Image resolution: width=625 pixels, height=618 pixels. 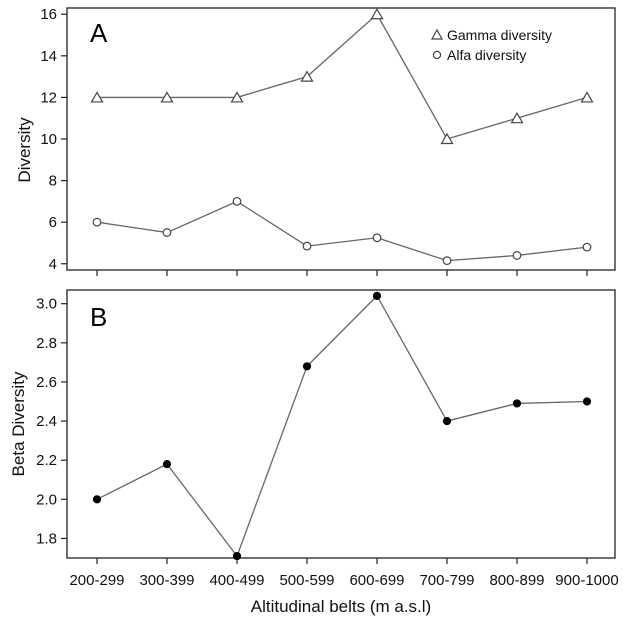 What do you see at coordinates (166, 580) in the screenshot?
I see `x-tick-label: 300-399` at bounding box center [166, 580].